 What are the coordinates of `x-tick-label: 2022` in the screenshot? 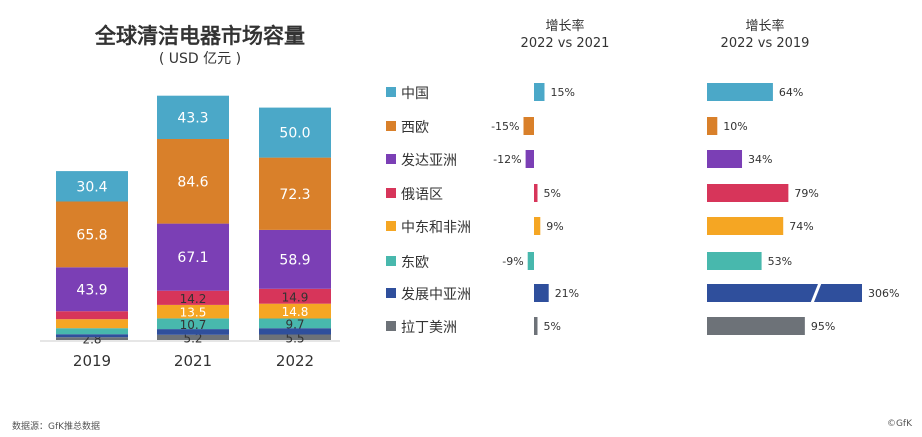 It's located at (295, 361).